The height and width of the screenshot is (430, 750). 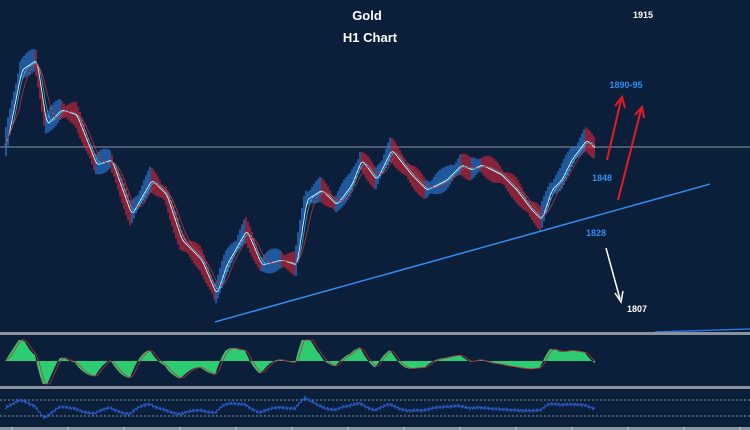 What do you see at coordinates (300, 407) in the screenshot?
I see `rsi-line` at bounding box center [300, 407].